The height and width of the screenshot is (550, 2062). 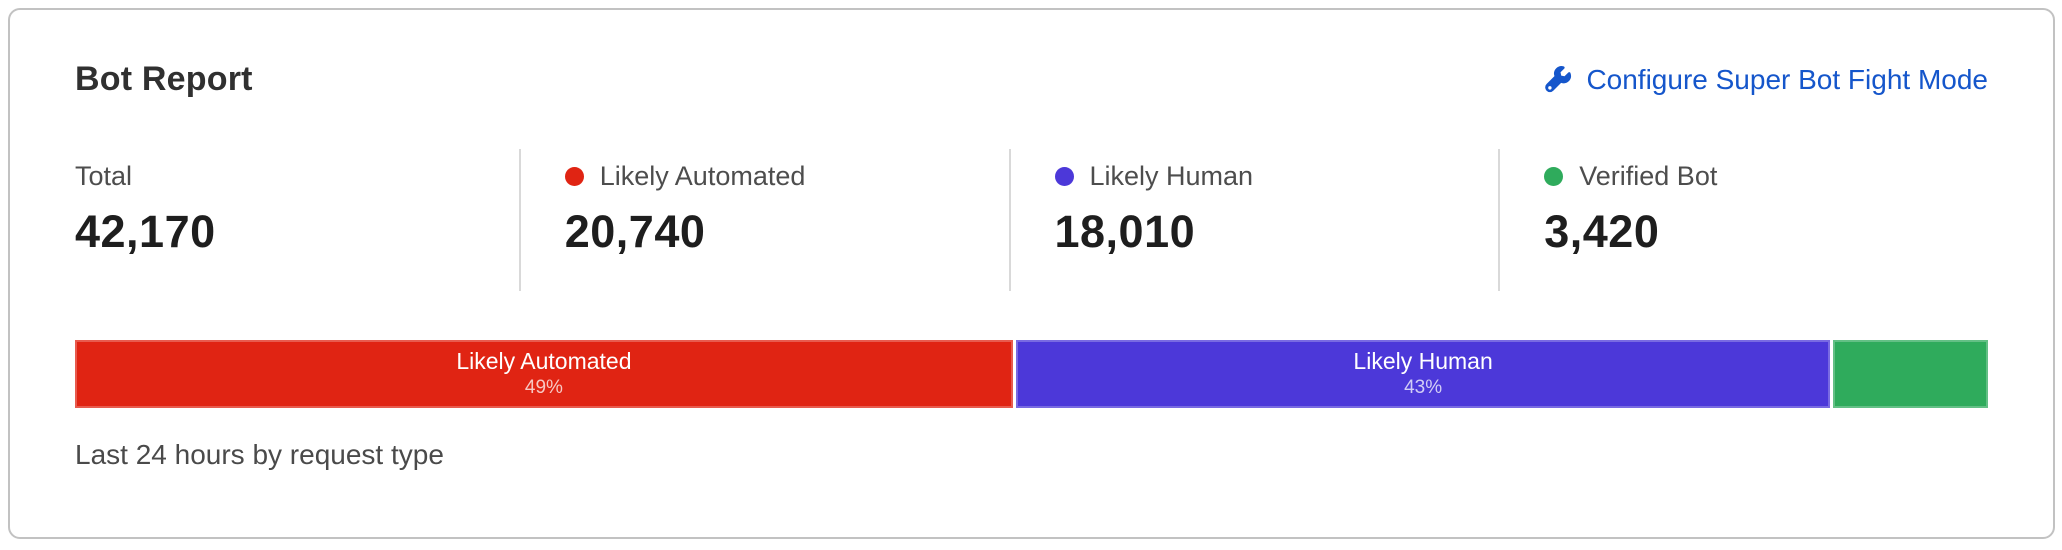 I want to click on bar-segment-likely-automated: Likely Automated 49%, so click(x=544, y=374).